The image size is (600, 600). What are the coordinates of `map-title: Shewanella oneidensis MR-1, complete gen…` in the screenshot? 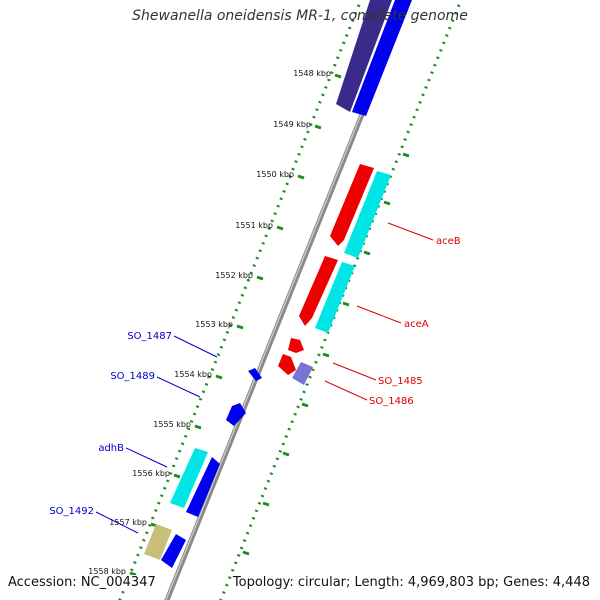 It's located at (300, 16).